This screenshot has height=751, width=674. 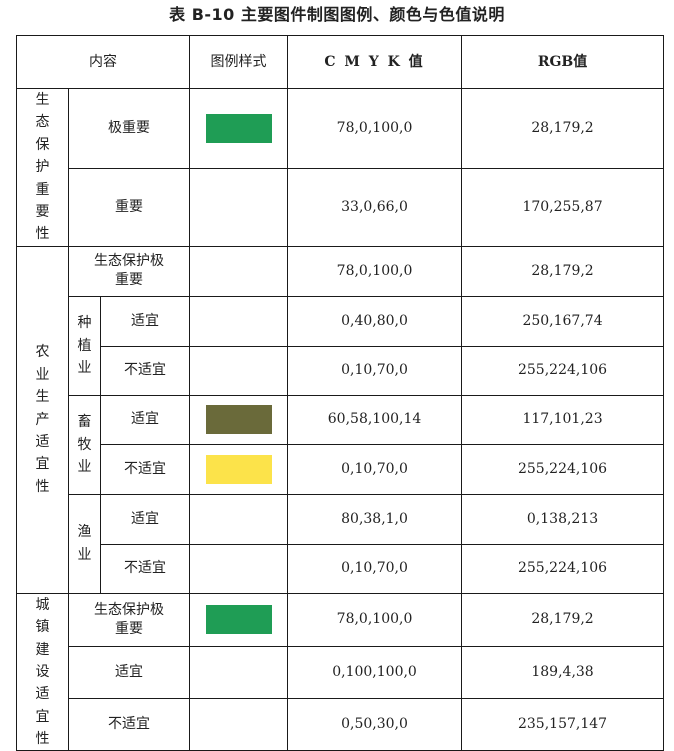 What do you see at coordinates (375, 724) in the screenshot?
I see `cmyk-value: 0,50,30,0` at bounding box center [375, 724].